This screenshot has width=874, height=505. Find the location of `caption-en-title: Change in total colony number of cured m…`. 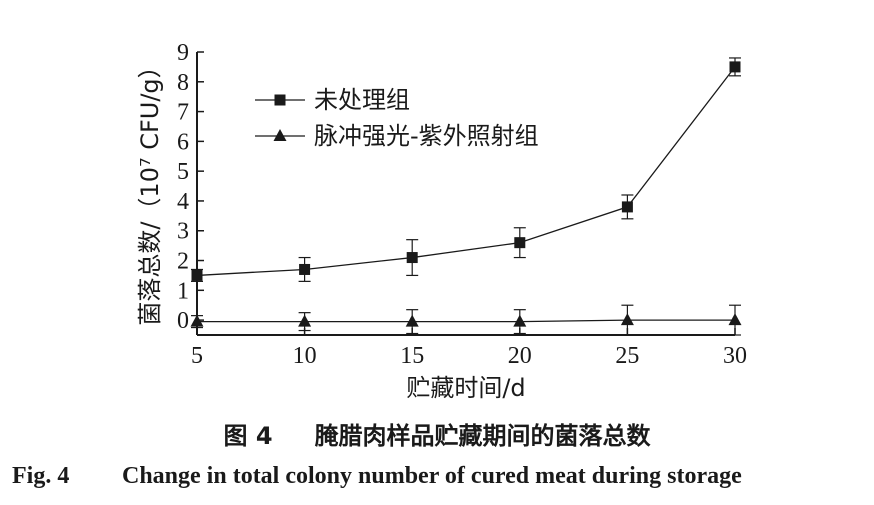

caption-en-title: Change in total colony number of cured m… is located at coordinates (432, 476).